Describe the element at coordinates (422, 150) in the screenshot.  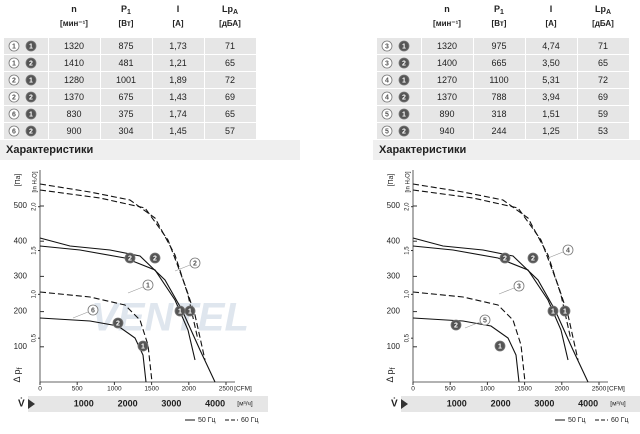
I see `section-title: Характеристики` at that location.